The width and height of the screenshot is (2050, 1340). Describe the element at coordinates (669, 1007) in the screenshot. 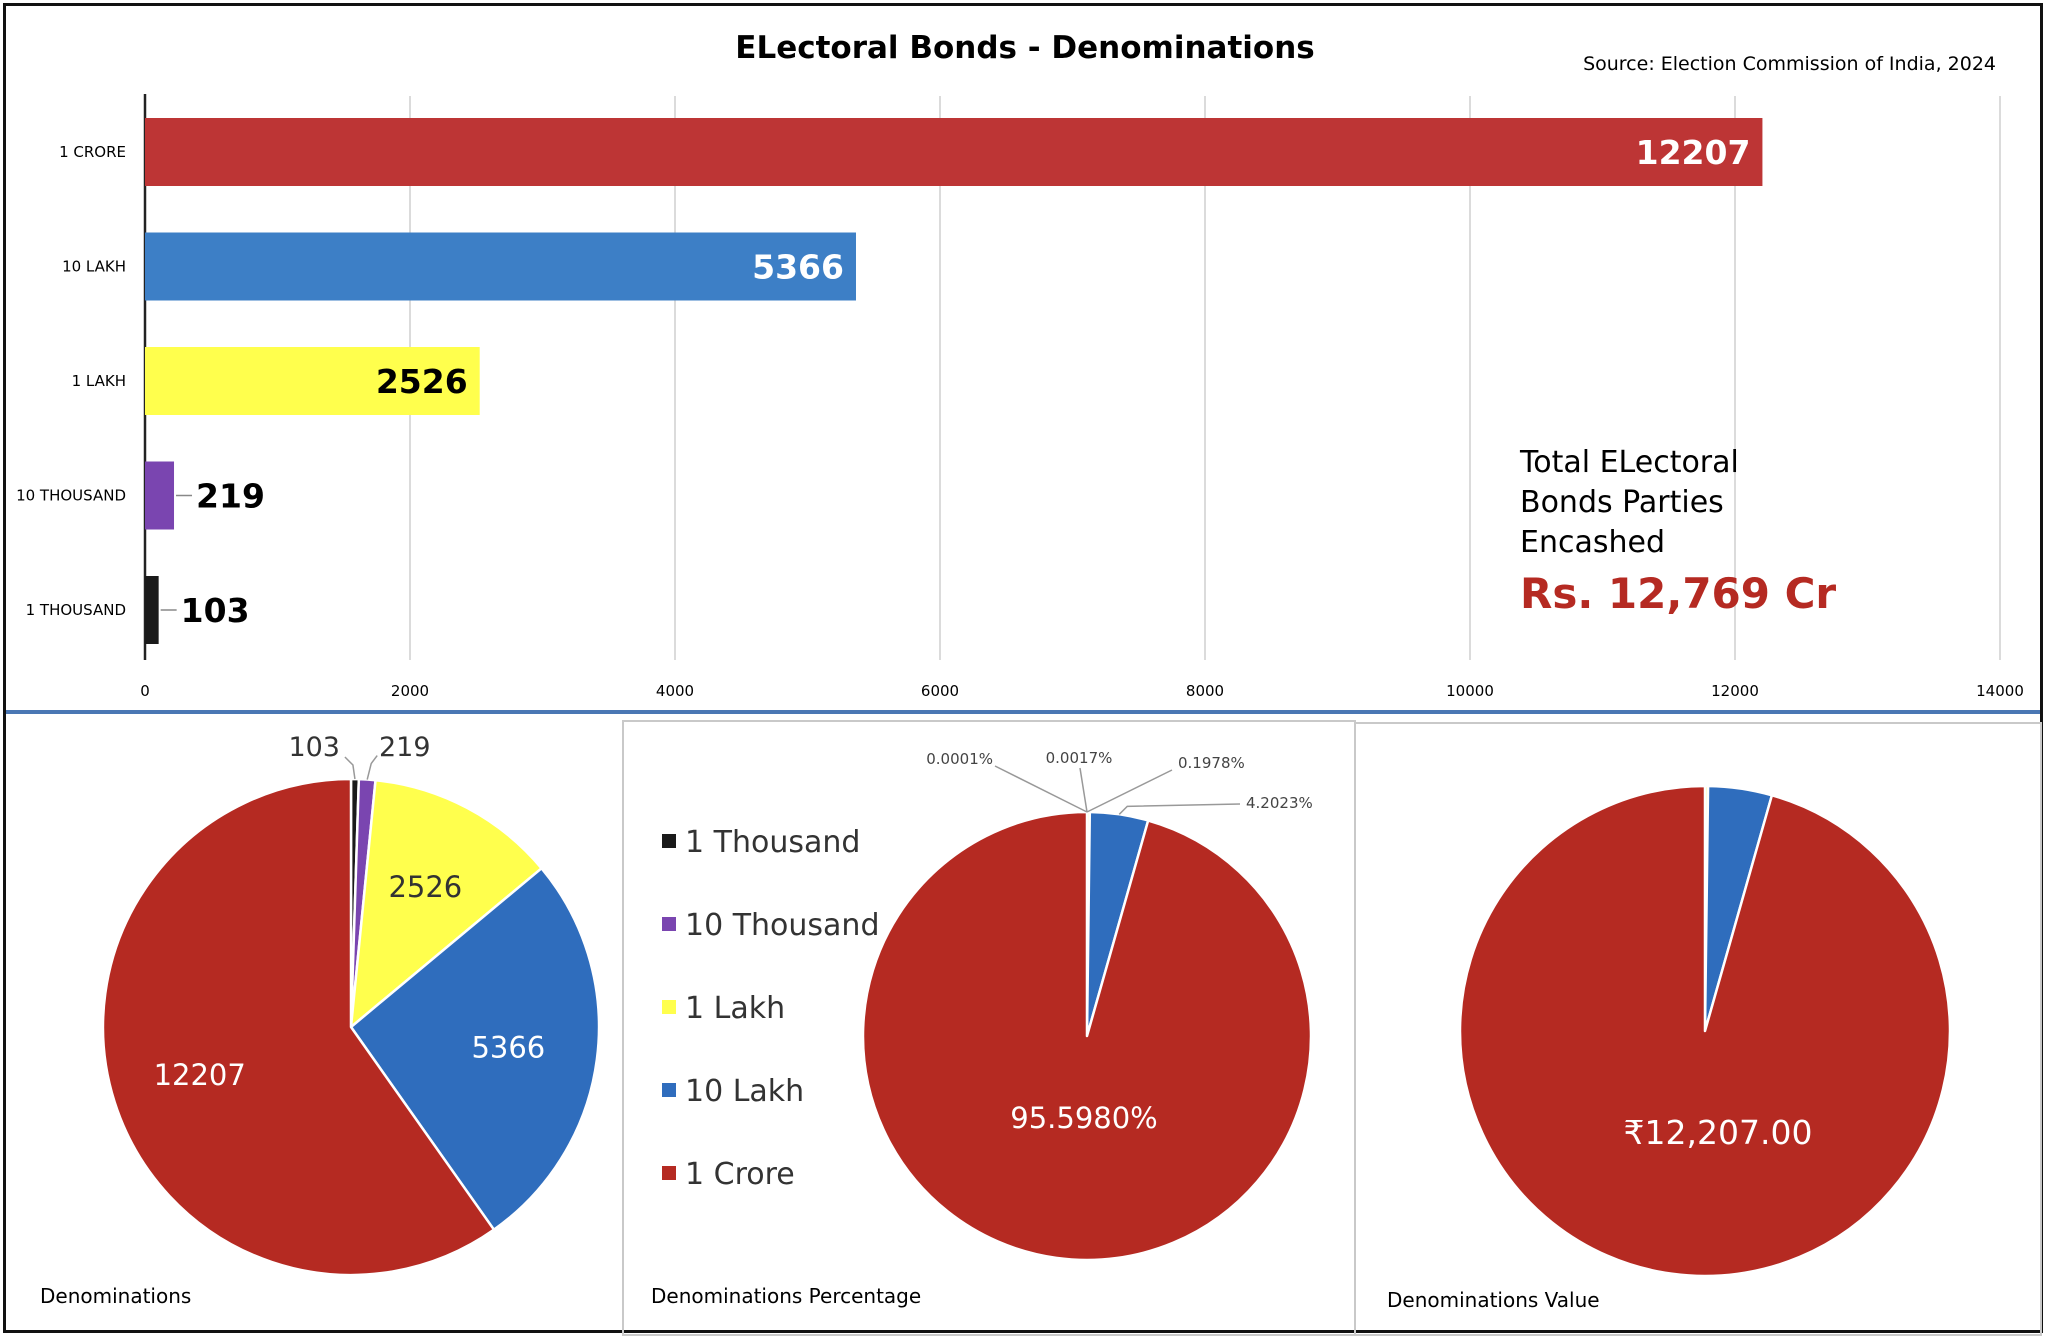

I see `legend-swatch-1-lakh` at that location.